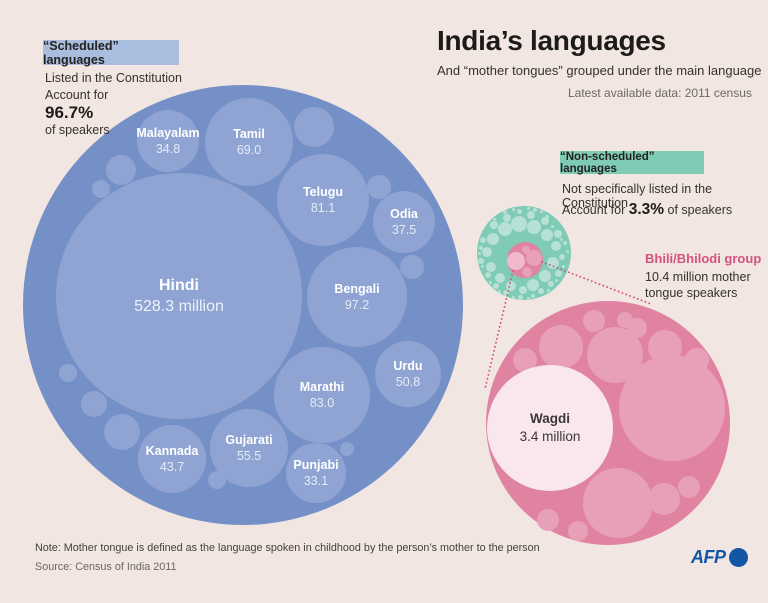  Describe the element at coordinates (249, 440) in the screenshot. I see `bubble-language-name: Gujarati` at that location.